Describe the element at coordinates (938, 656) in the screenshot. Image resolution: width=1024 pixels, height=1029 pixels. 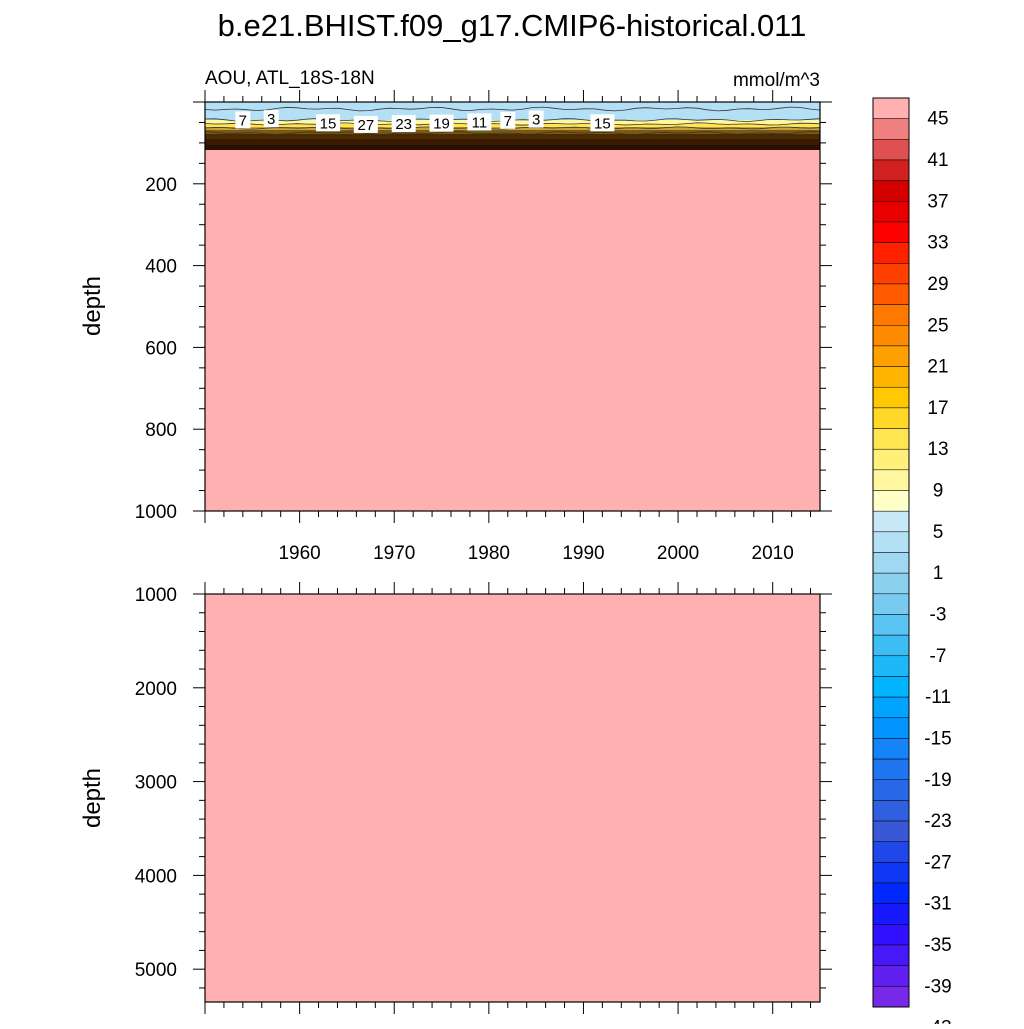
I see `colorbar-label: -7` at that location.